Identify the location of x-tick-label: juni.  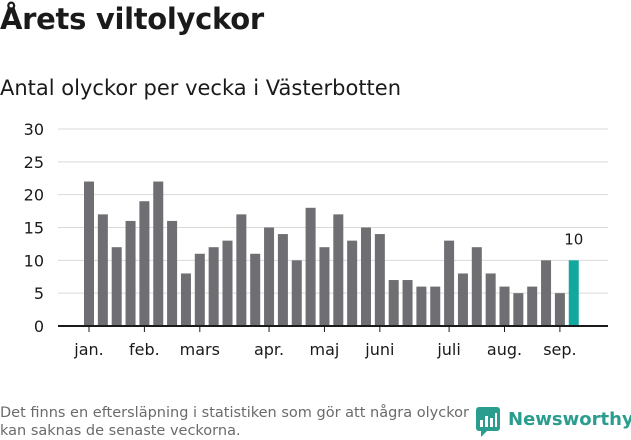
(379, 349).